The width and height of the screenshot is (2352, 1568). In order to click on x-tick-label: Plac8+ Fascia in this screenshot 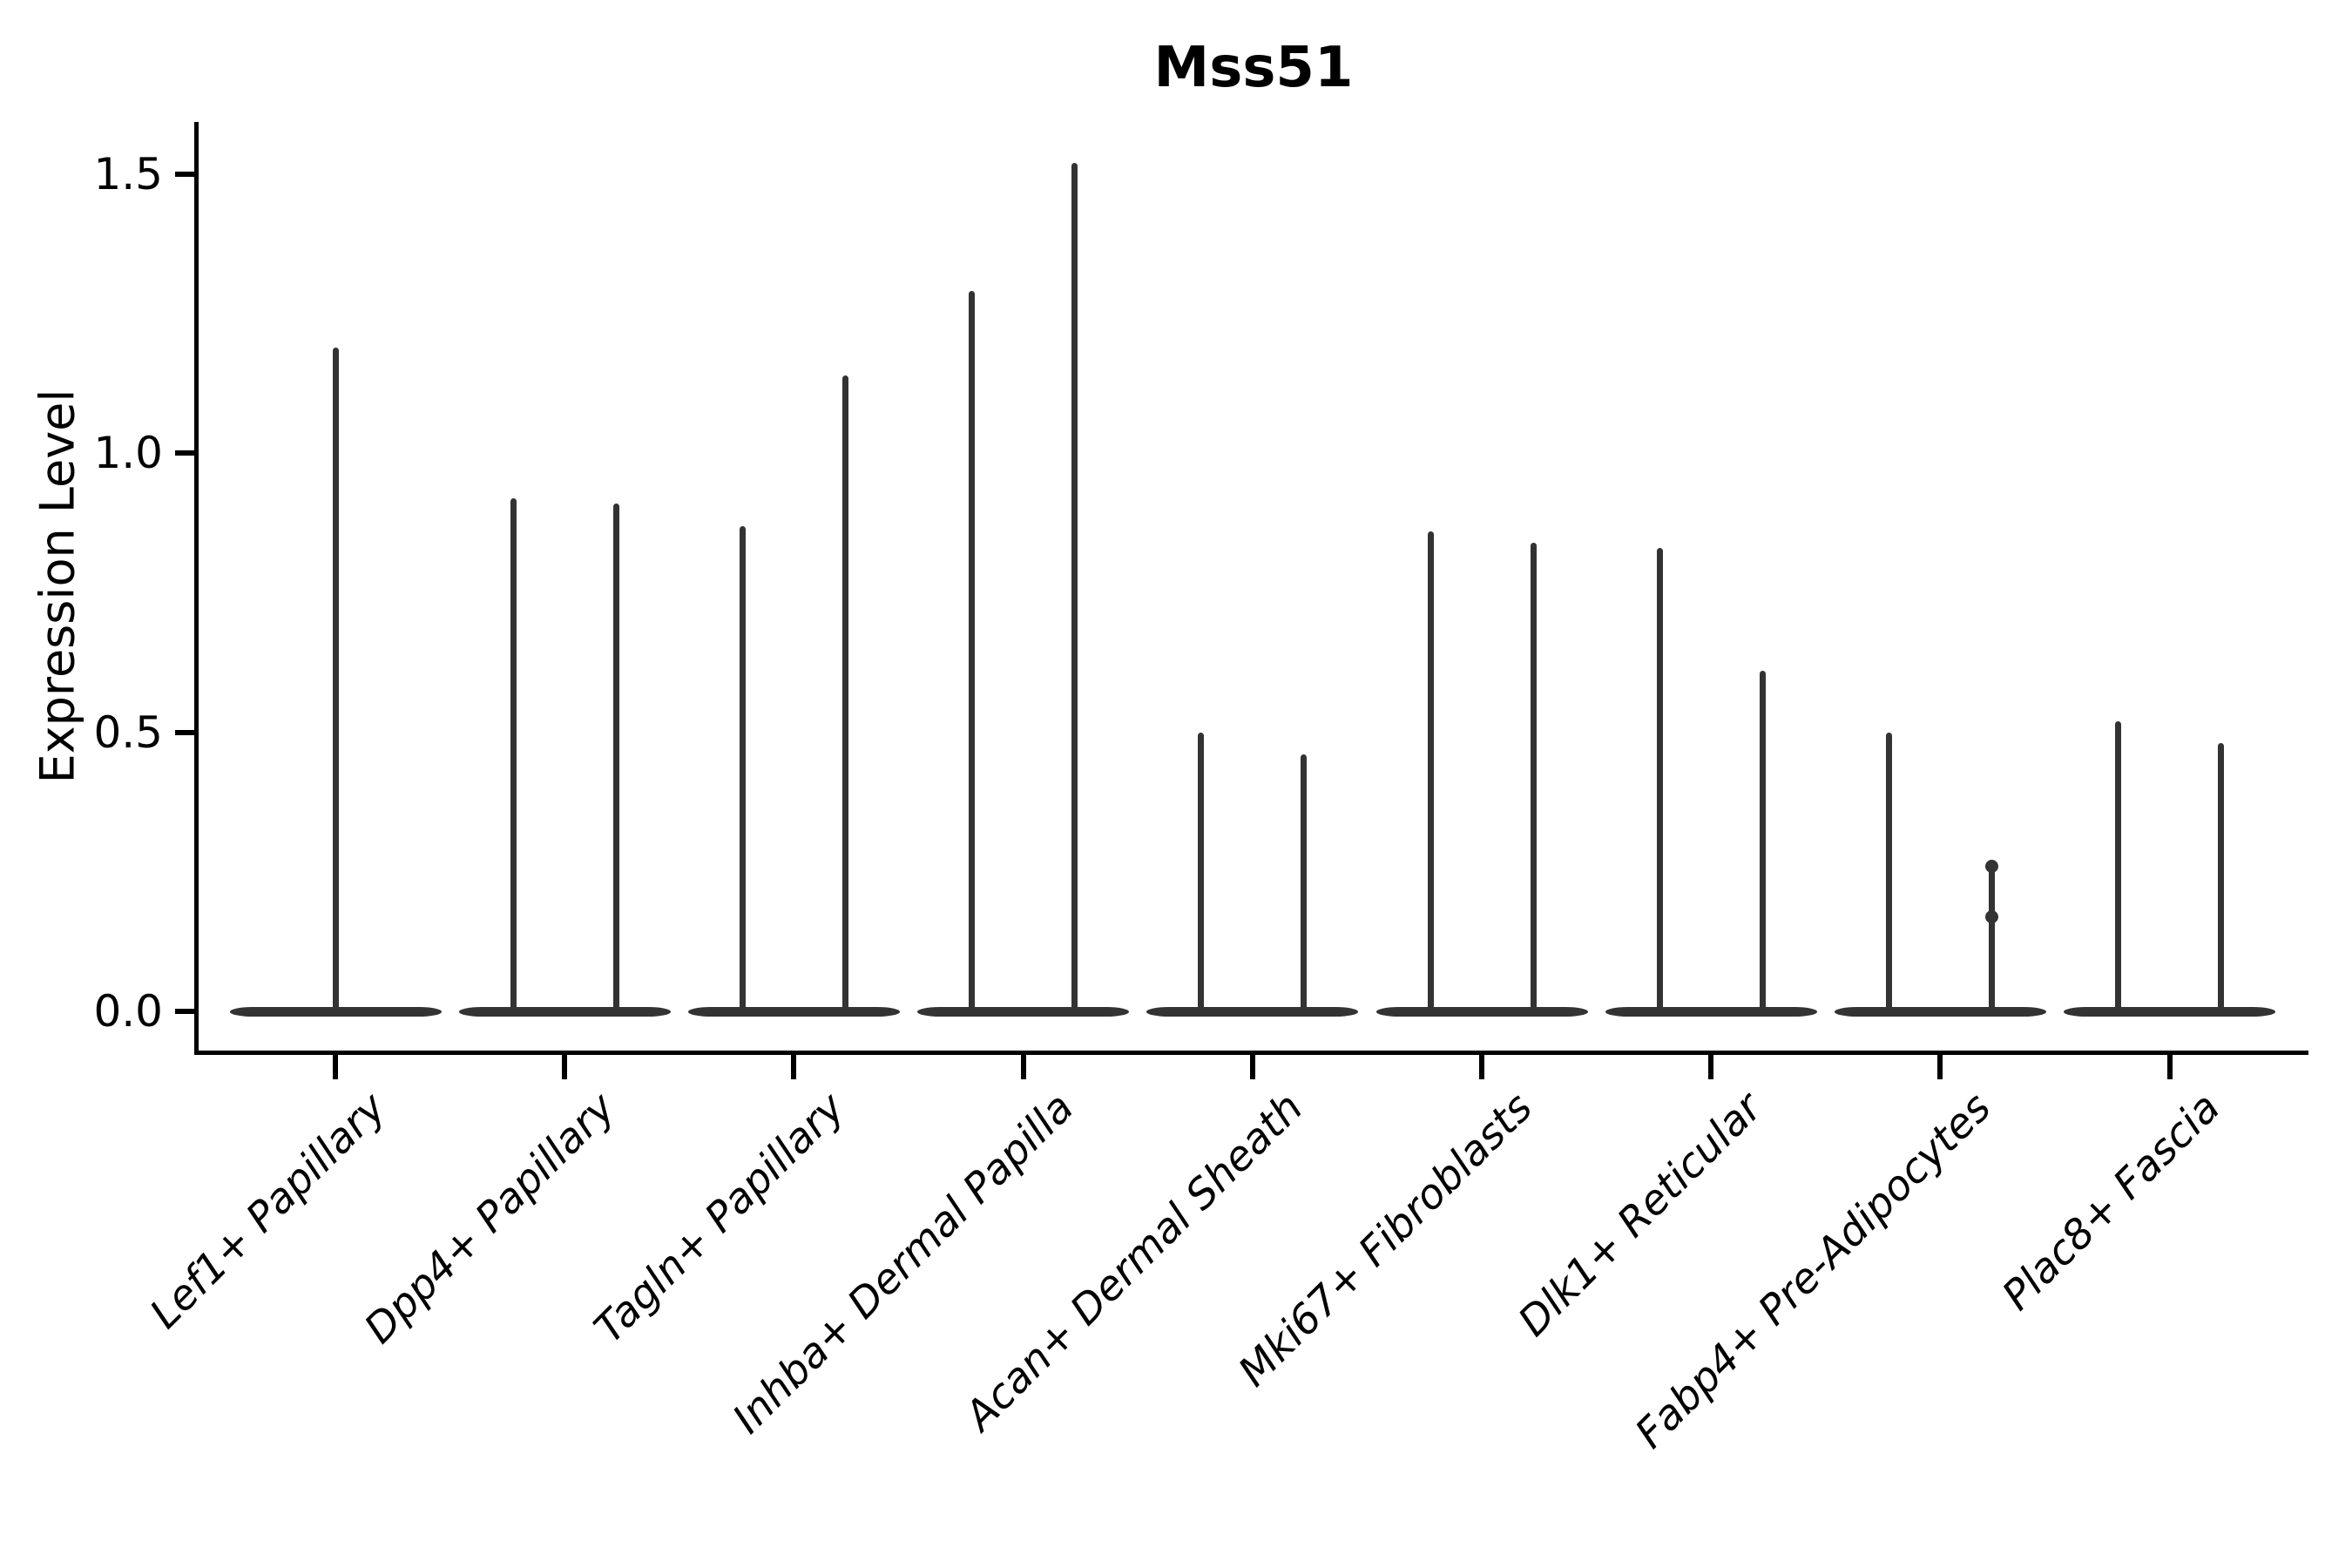, I will do `click(2112, 1202)`.